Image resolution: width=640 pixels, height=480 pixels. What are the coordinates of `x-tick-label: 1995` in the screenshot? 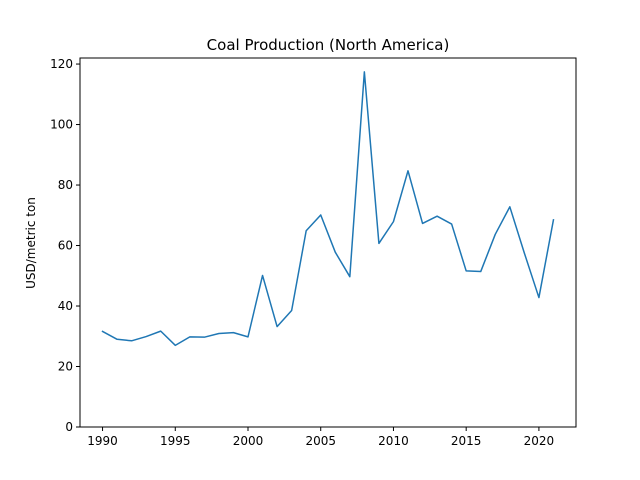 It's located at (175, 441).